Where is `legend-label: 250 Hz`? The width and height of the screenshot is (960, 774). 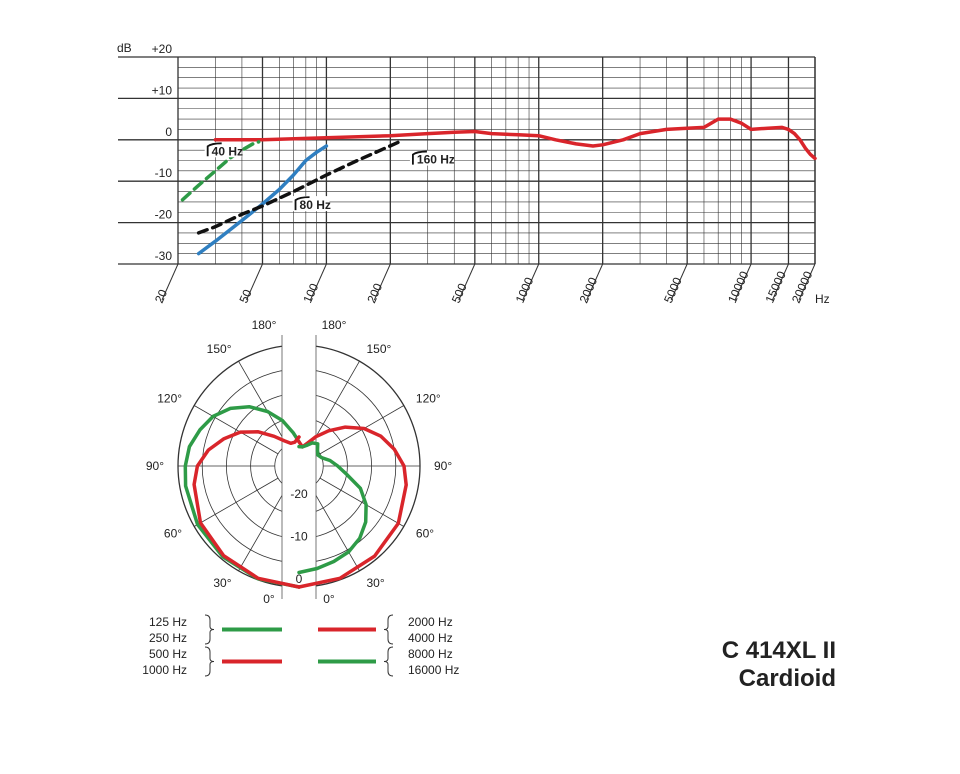
legend-label: 250 Hz is located at coordinates (168, 638).